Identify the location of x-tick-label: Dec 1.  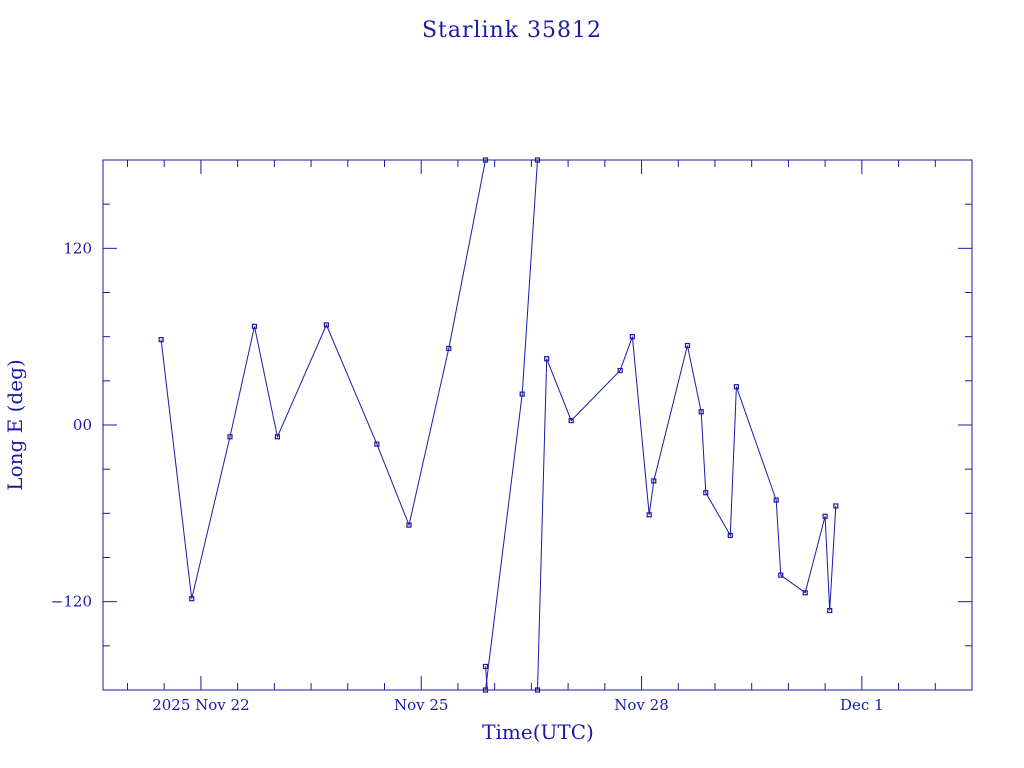
(862, 705).